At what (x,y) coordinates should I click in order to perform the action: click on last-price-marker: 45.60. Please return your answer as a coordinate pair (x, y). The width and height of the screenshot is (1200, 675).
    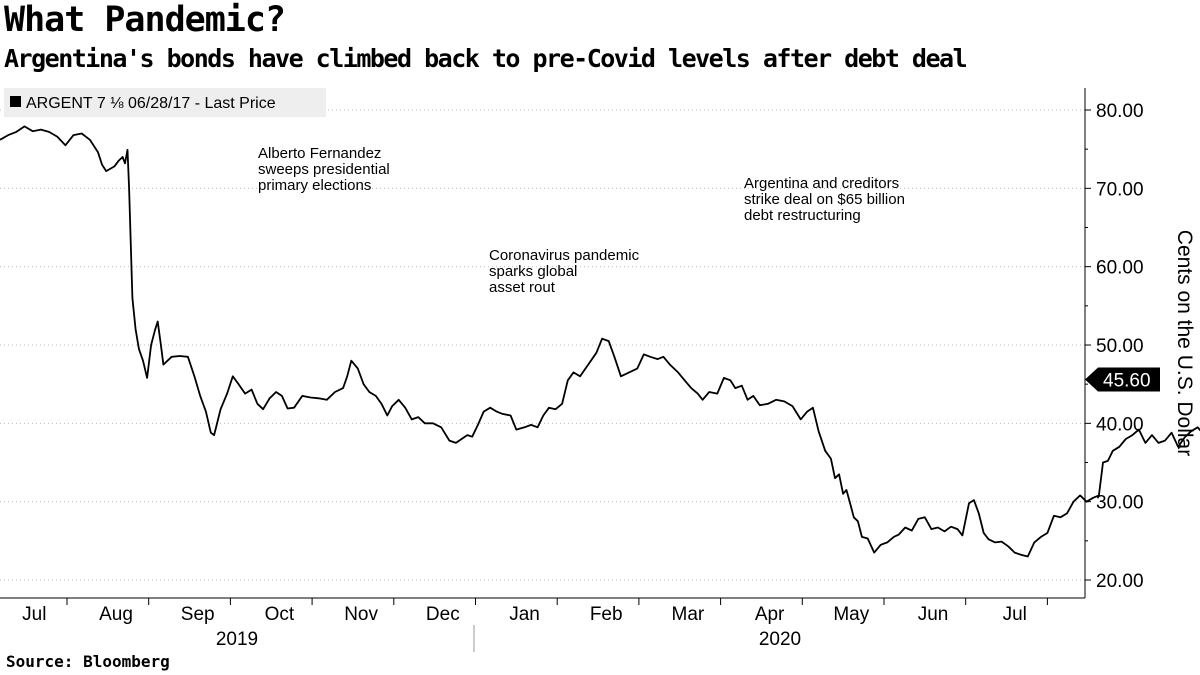
    Looking at the image, I should click on (1122, 379).